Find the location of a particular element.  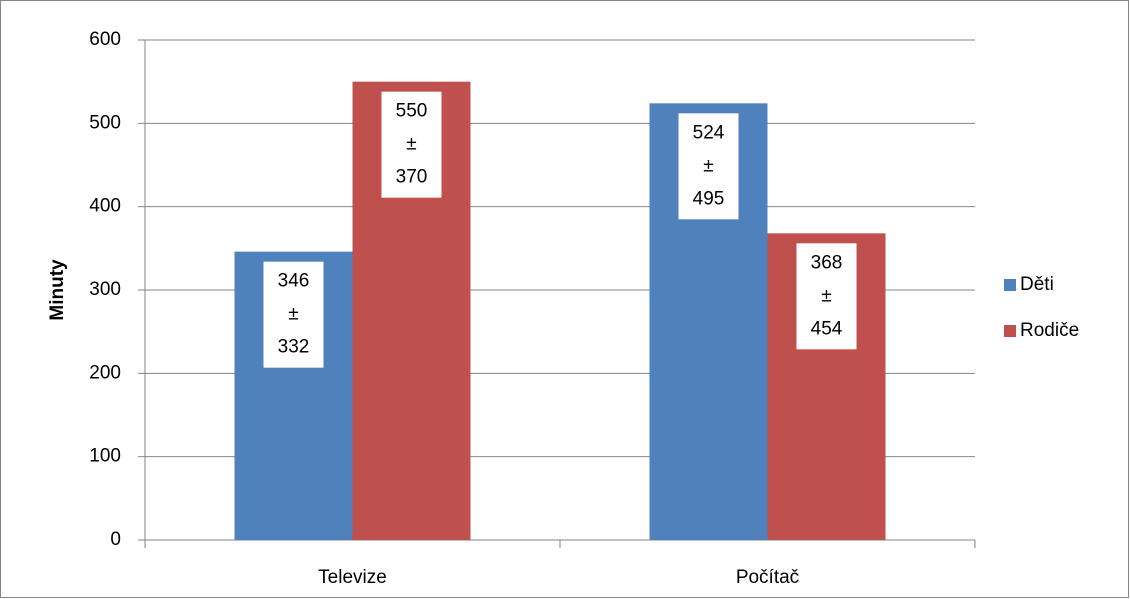

data-label: 550 ±370 is located at coordinates (412, 144).